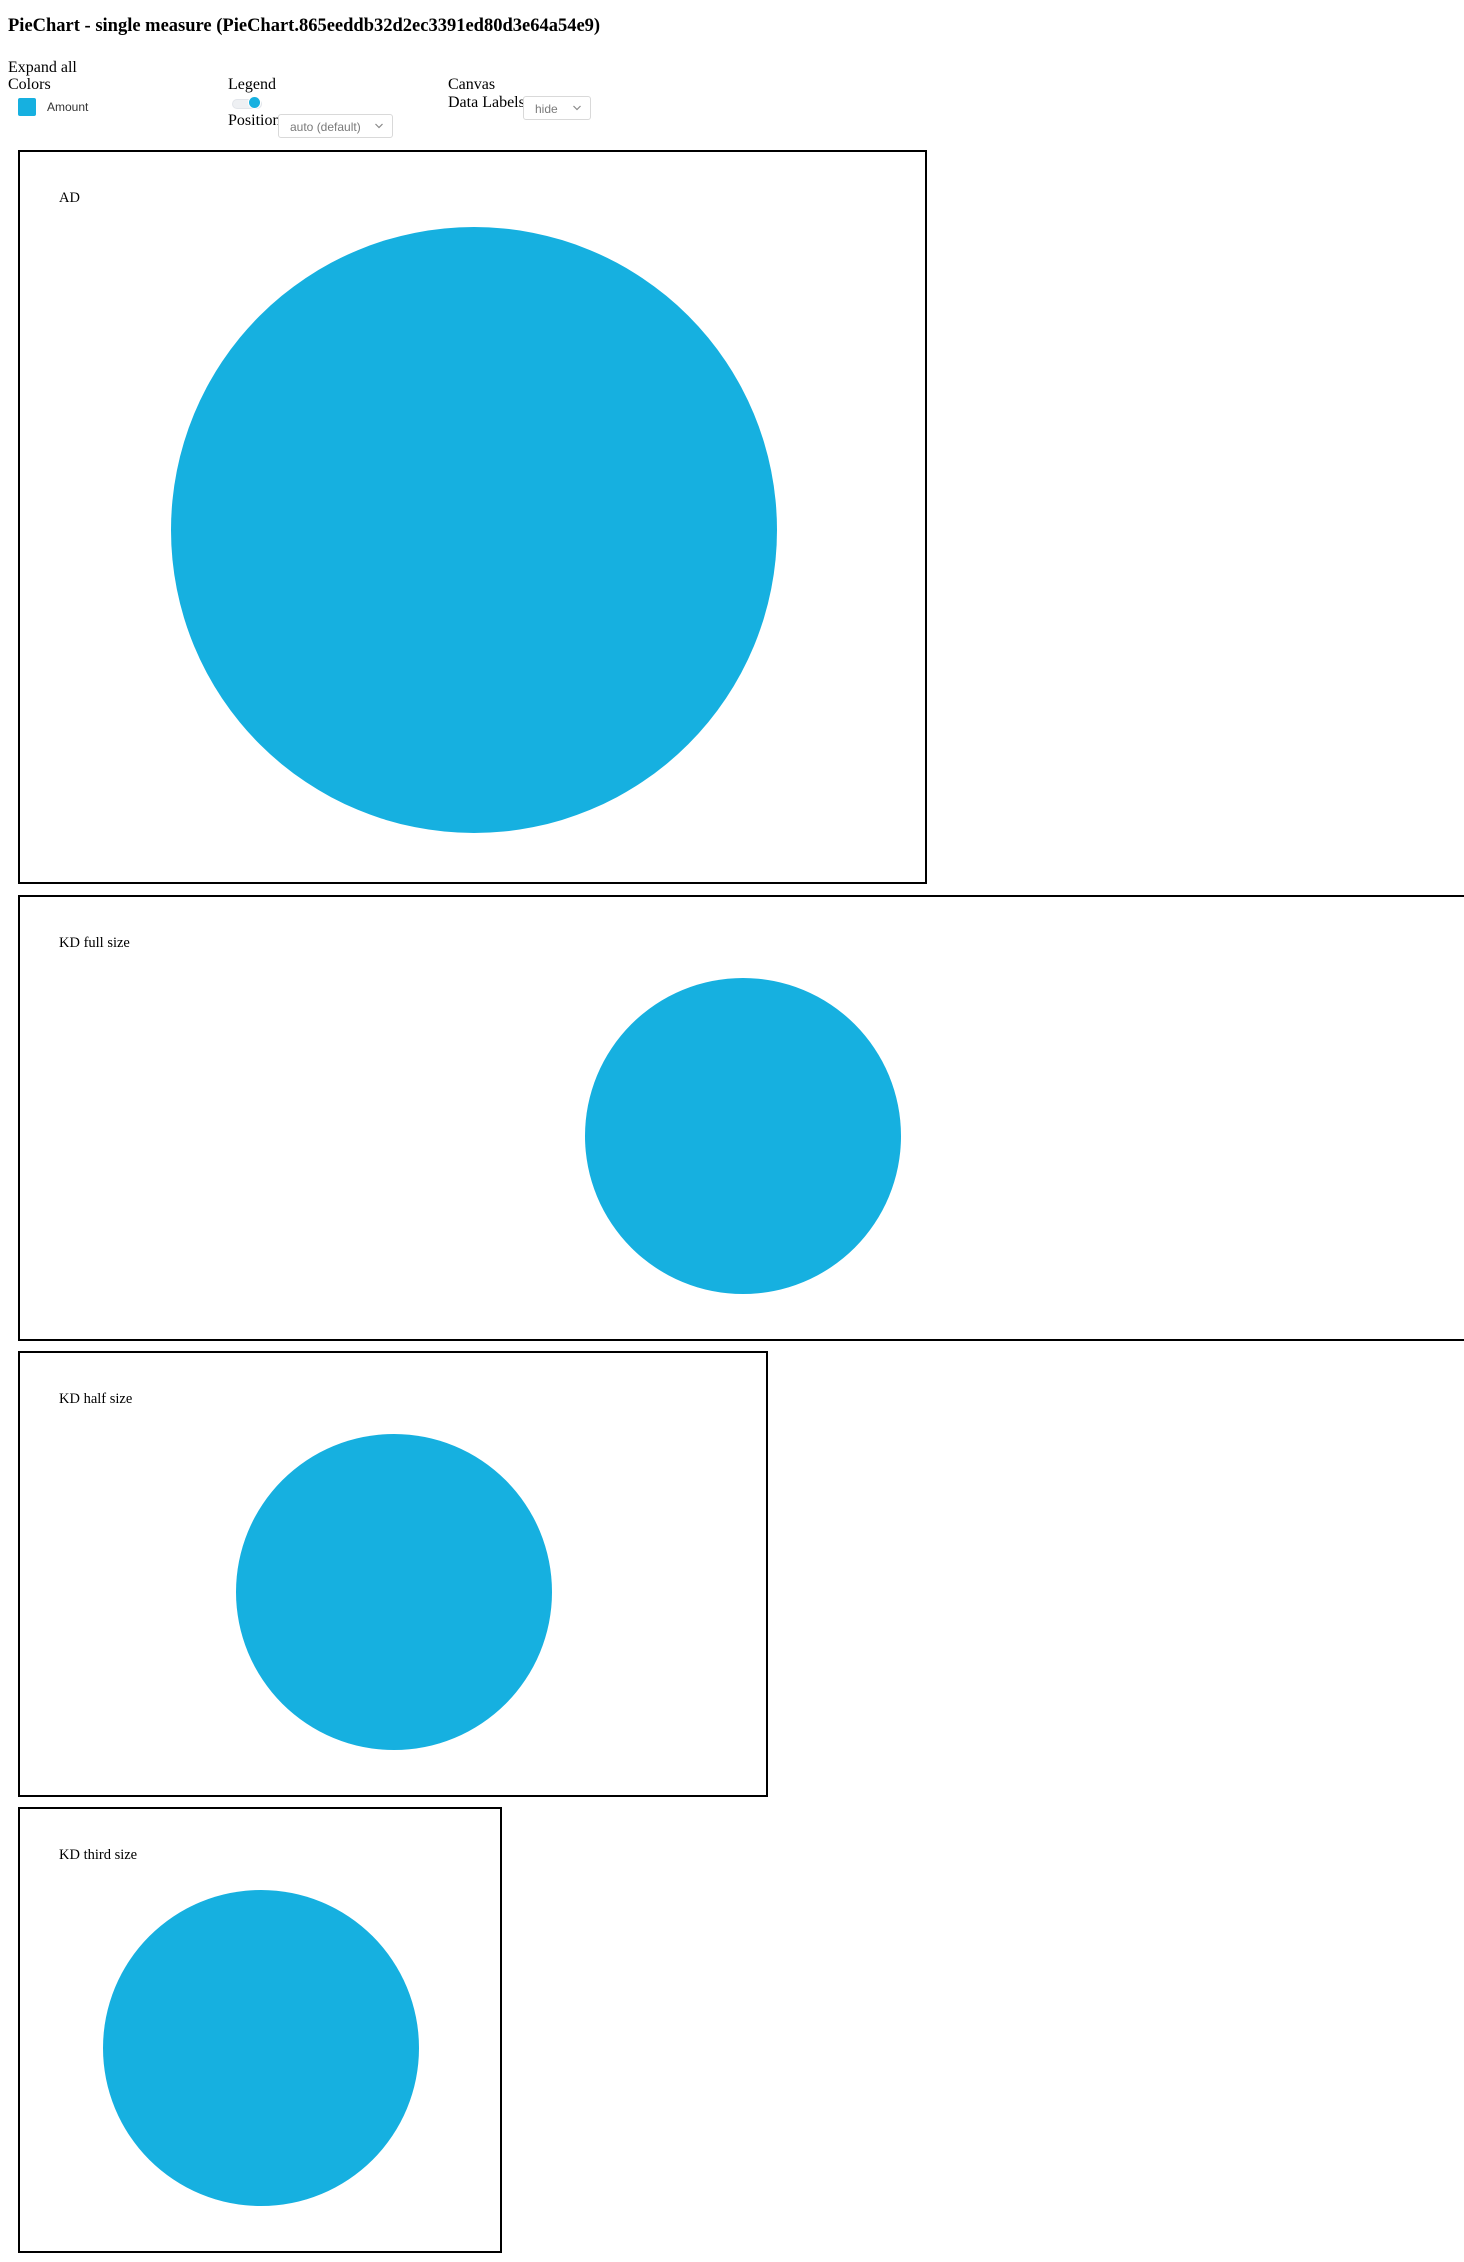  I want to click on legend-position-select: auto (default), so click(335, 126).